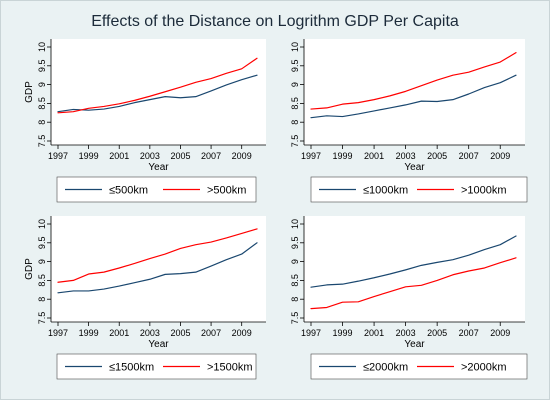 The height and width of the screenshot is (400, 550). Describe the element at coordinates (156, 366) in the screenshot. I see `legend: ≤1500km >1500km` at that location.